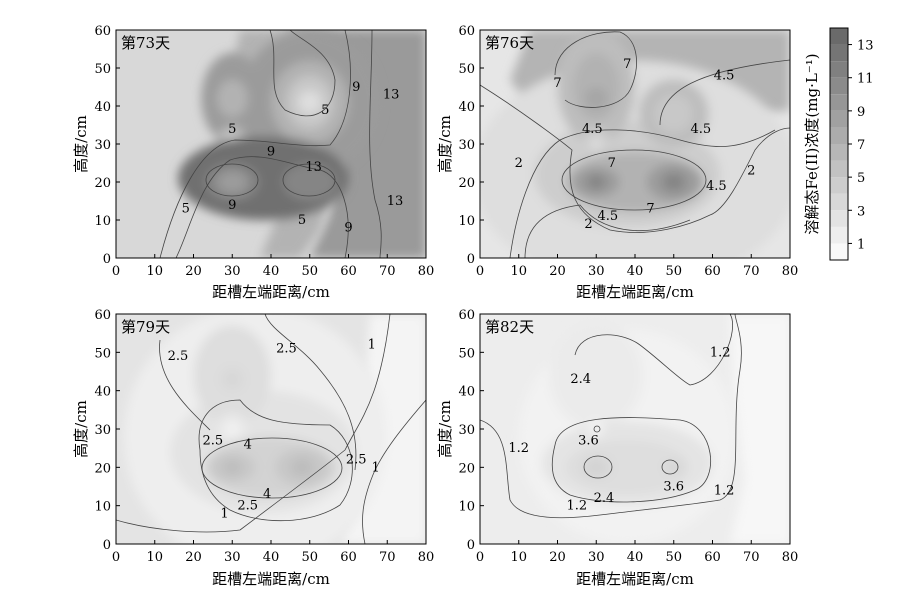  I want to click on panel-day79-contour-labels: 2.5 2.5 1 2.5 4 2.5 1 4 2.5 1, so click(274, 430).